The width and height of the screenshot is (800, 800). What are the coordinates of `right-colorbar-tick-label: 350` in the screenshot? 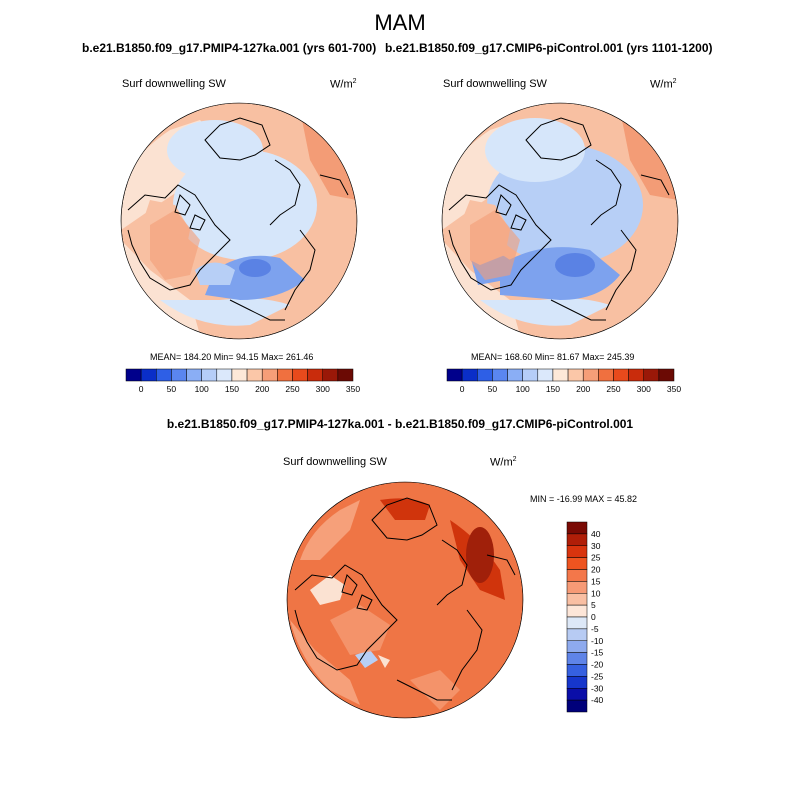 It's located at (674, 389).